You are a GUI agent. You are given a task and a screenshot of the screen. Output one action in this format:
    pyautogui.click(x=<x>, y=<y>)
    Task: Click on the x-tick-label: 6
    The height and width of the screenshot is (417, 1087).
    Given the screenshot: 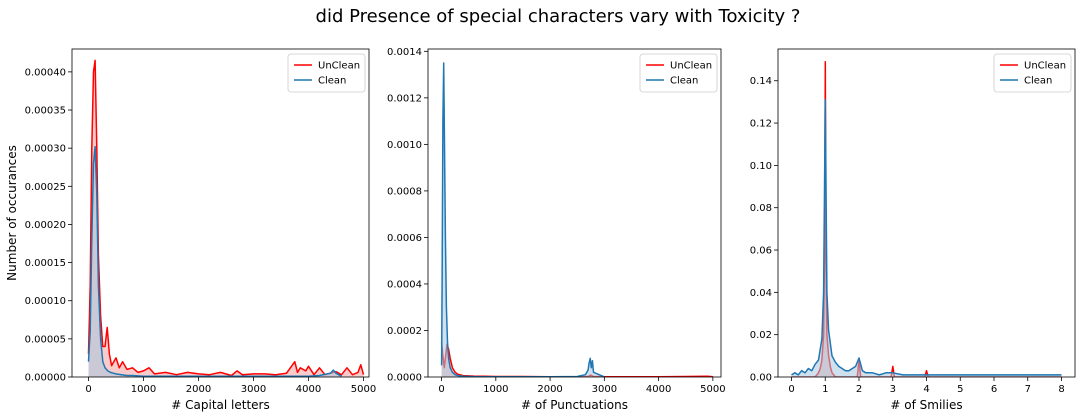 What is the action you would take?
    pyautogui.click(x=994, y=389)
    